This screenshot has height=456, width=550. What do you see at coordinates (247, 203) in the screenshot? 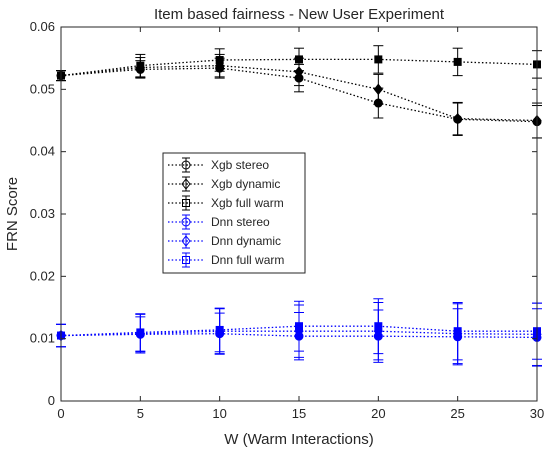
I see `legend-label: Xgb full warm` at bounding box center [247, 203].